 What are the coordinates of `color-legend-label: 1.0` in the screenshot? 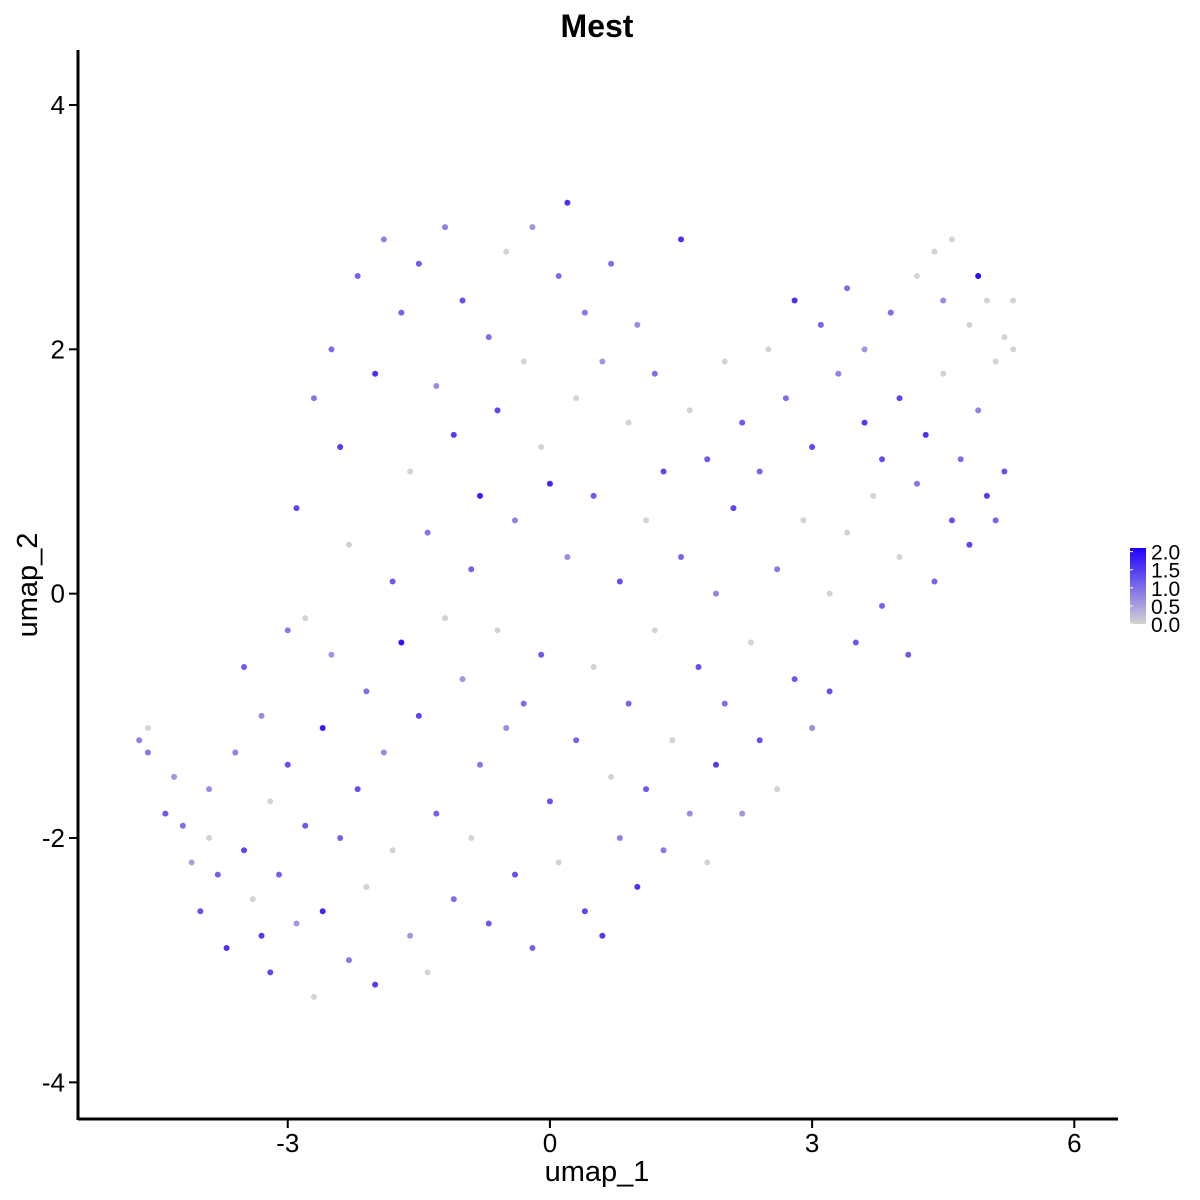 It's located at (1165, 589).